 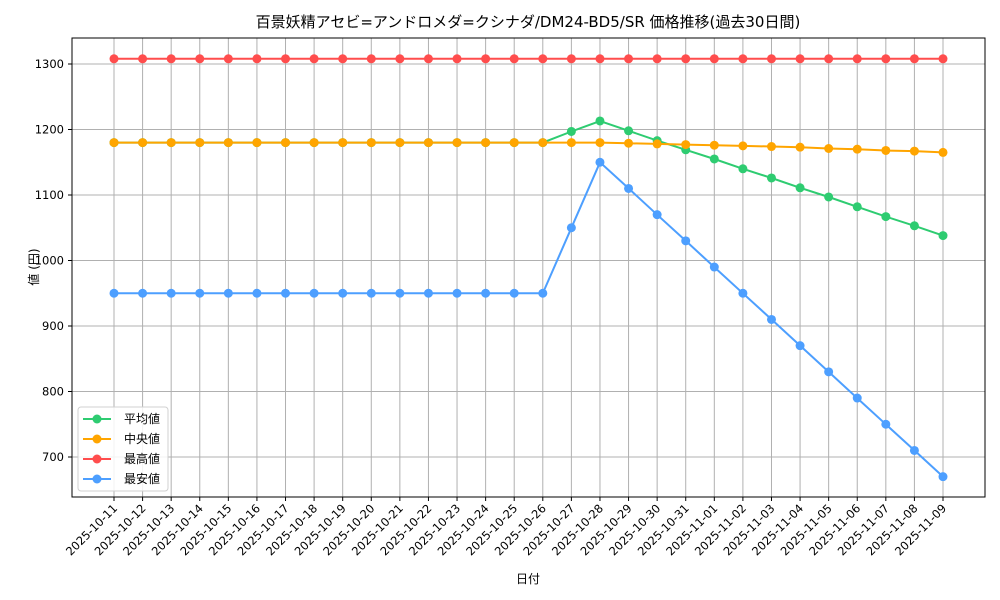 I want to click on y-axis-label: 値 (円), so click(x=33, y=266).